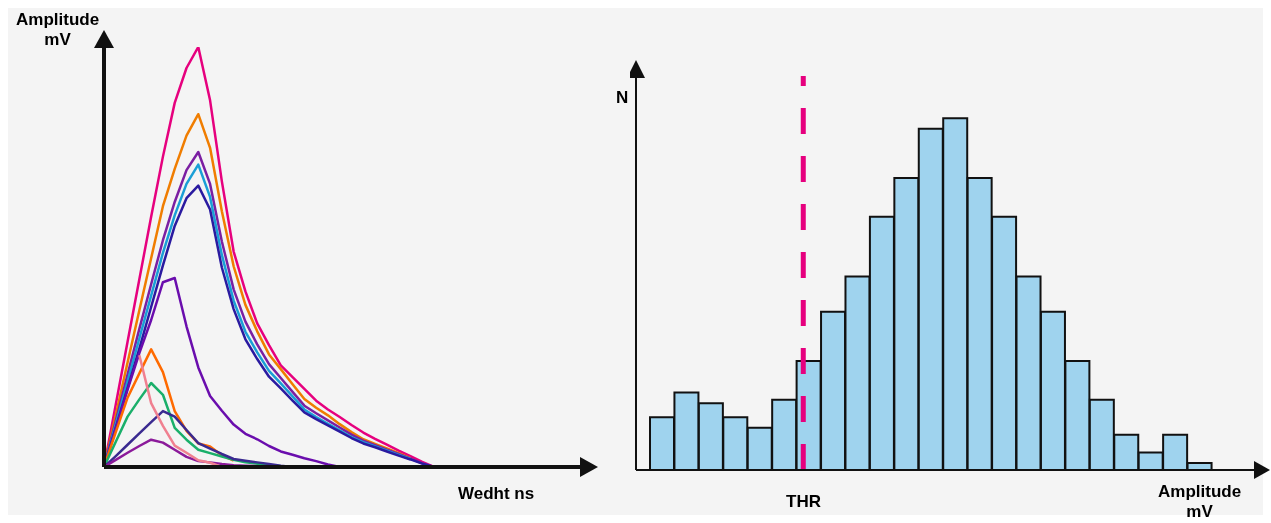 The image size is (1271, 523). Describe the element at coordinates (1200, 502) in the screenshot. I see `x-axis-title: Amplitude mV` at that location.